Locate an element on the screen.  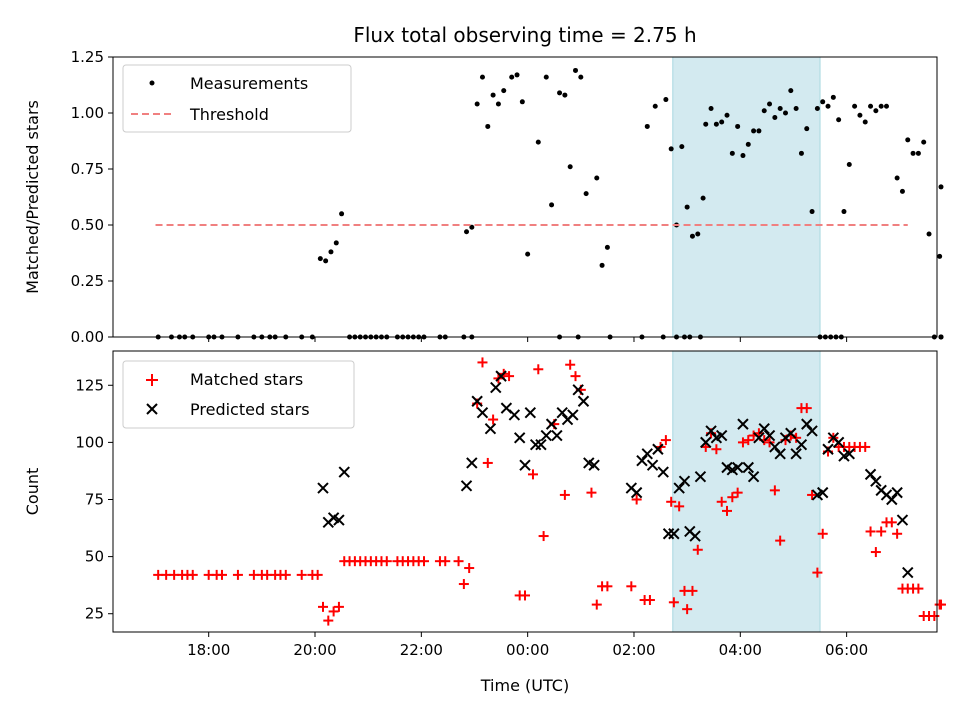
top-y-ticks: 0.00 0.25 0.50 0.75 1.00 1.25 is located at coordinates (92, 197).